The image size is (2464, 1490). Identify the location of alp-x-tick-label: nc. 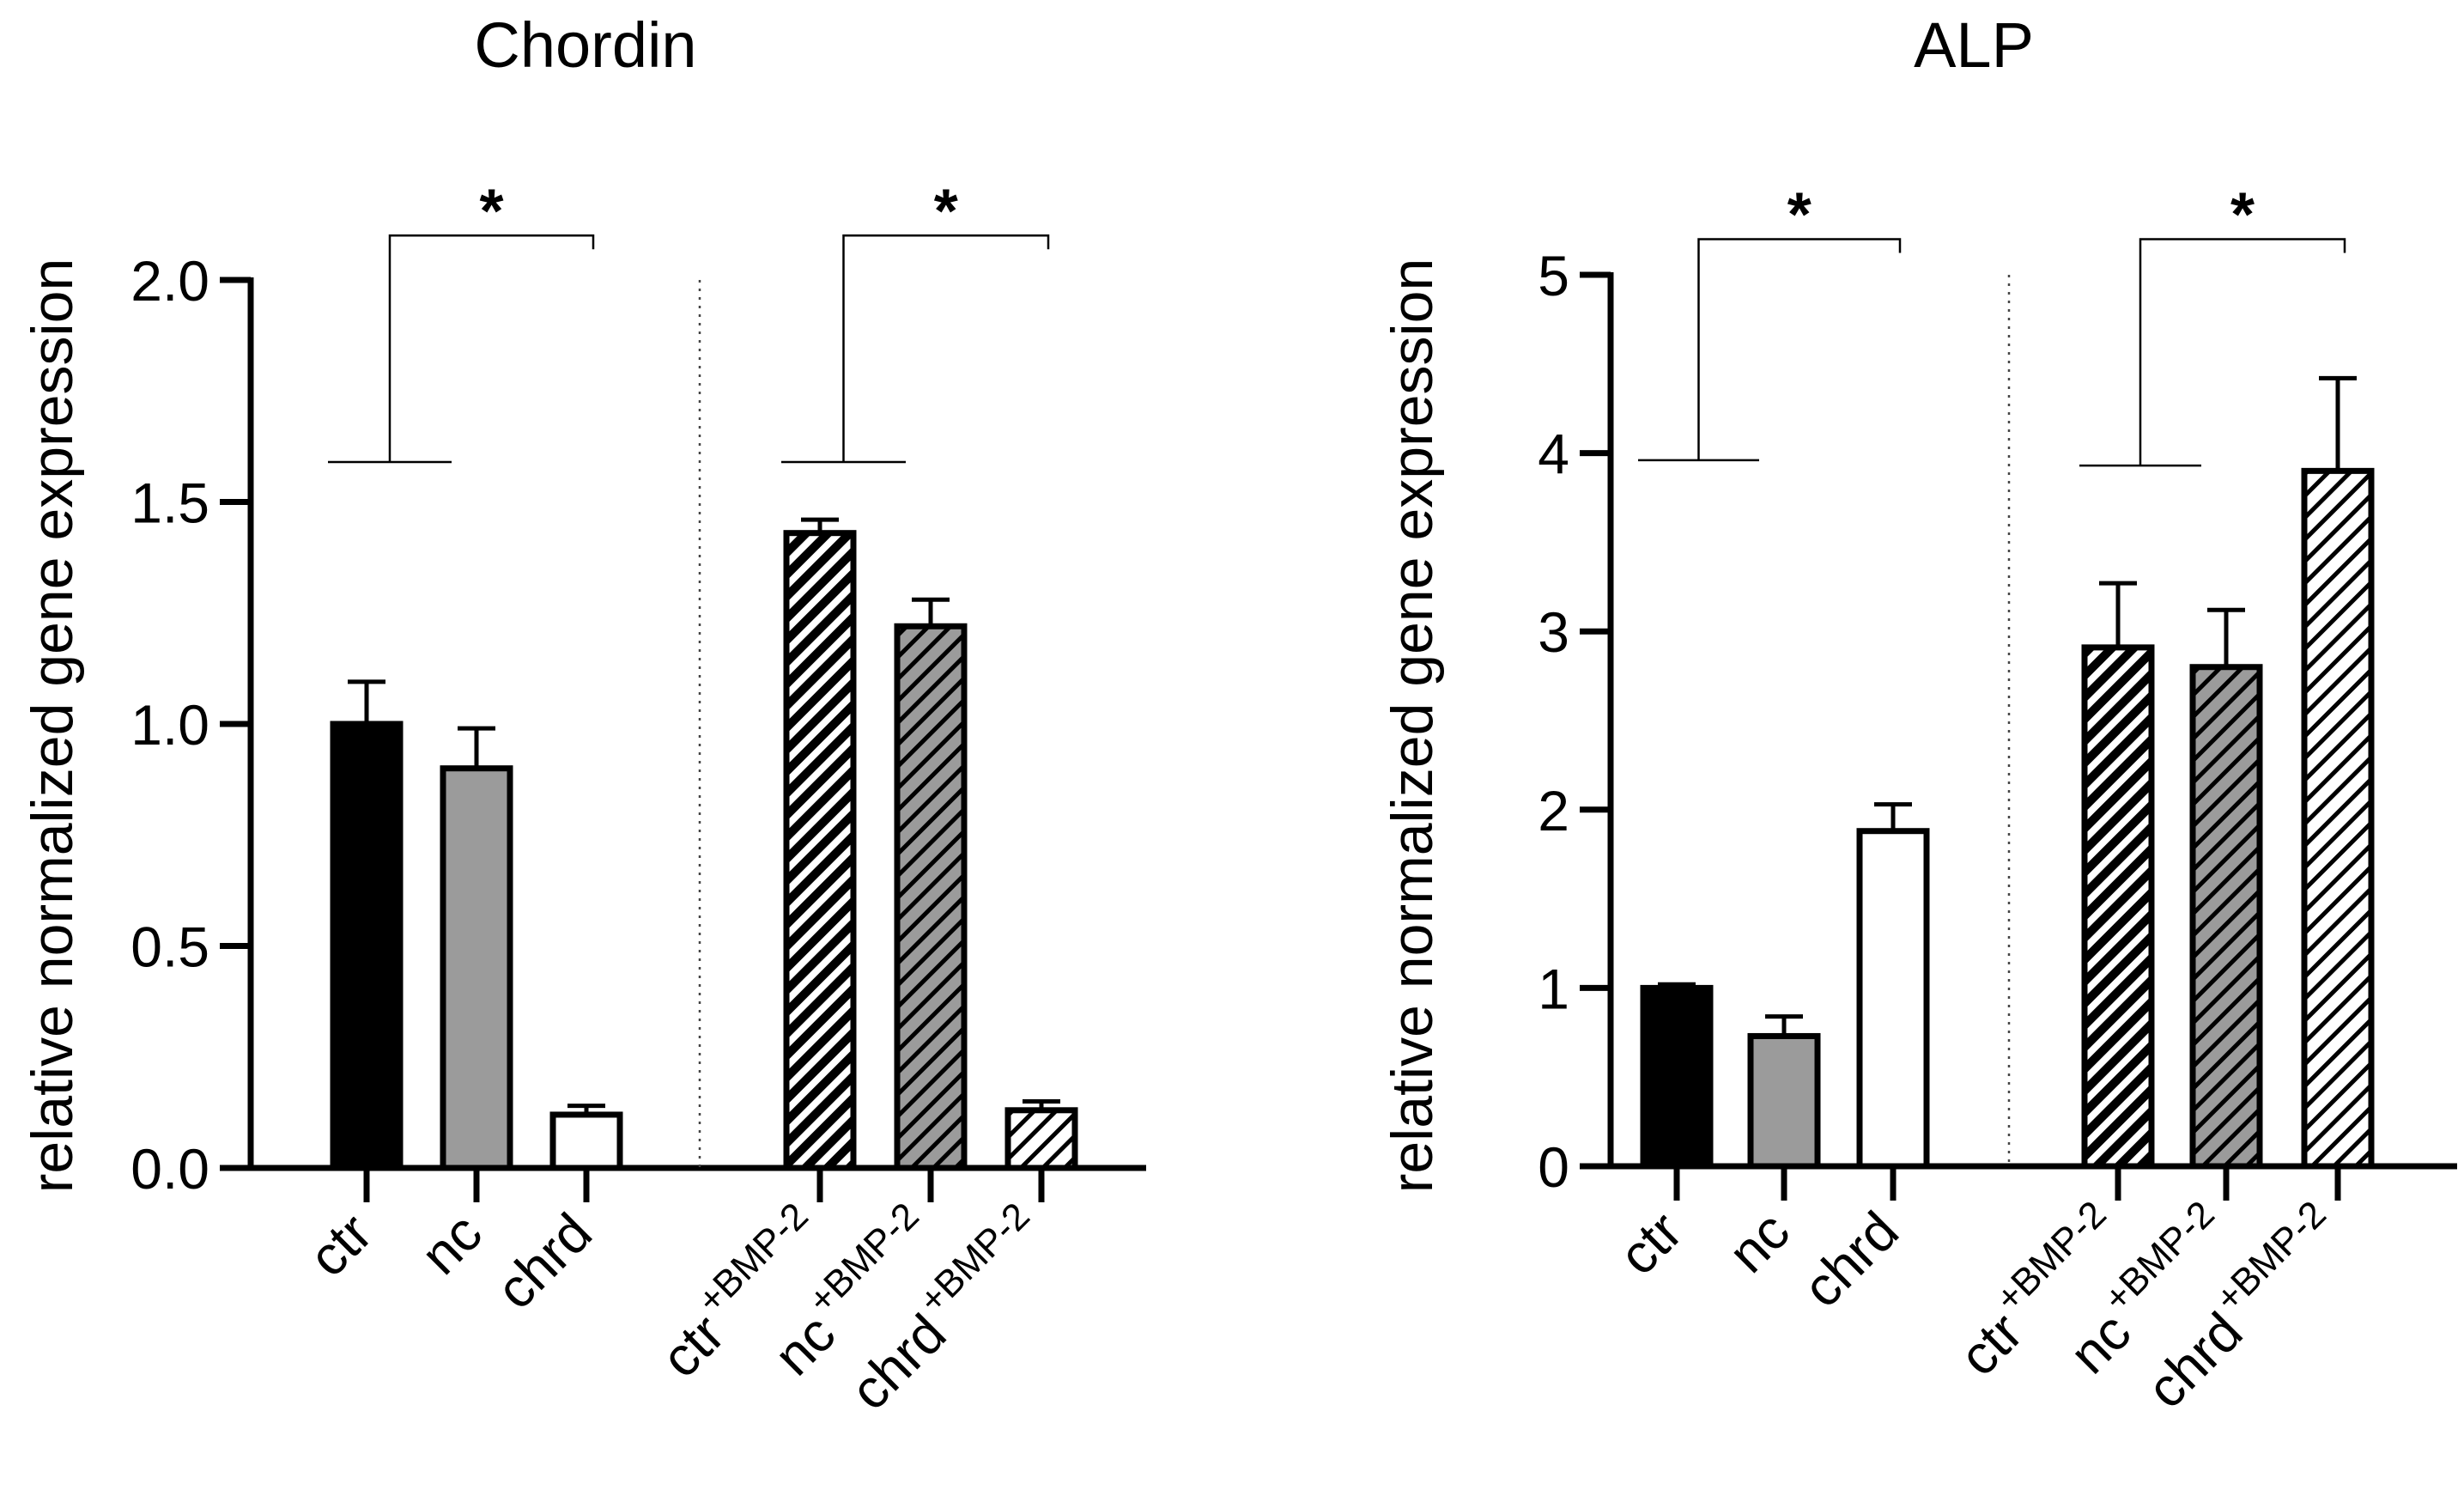
(1758, 1242).